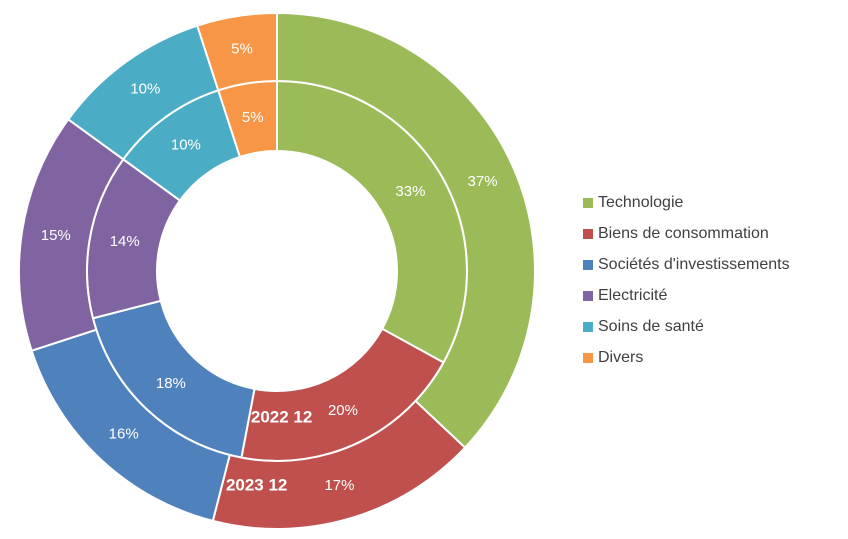 The width and height of the screenshot is (848, 539). Describe the element at coordinates (632, 295) in the screenshot. I see `legend-label: Electricité` at that location.